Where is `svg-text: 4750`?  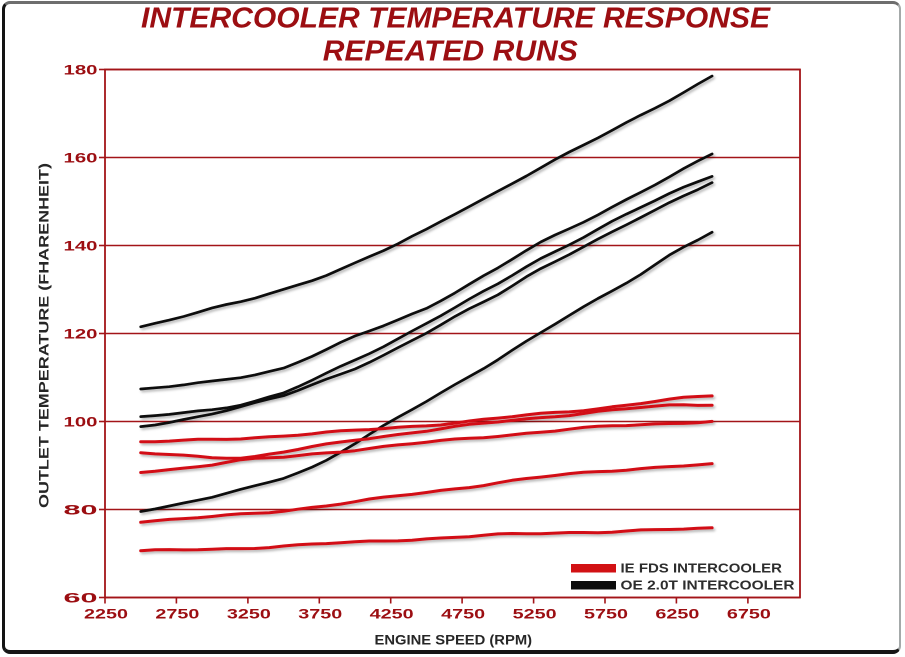
svg-text: 4750 is located at coordinates (463, 614).